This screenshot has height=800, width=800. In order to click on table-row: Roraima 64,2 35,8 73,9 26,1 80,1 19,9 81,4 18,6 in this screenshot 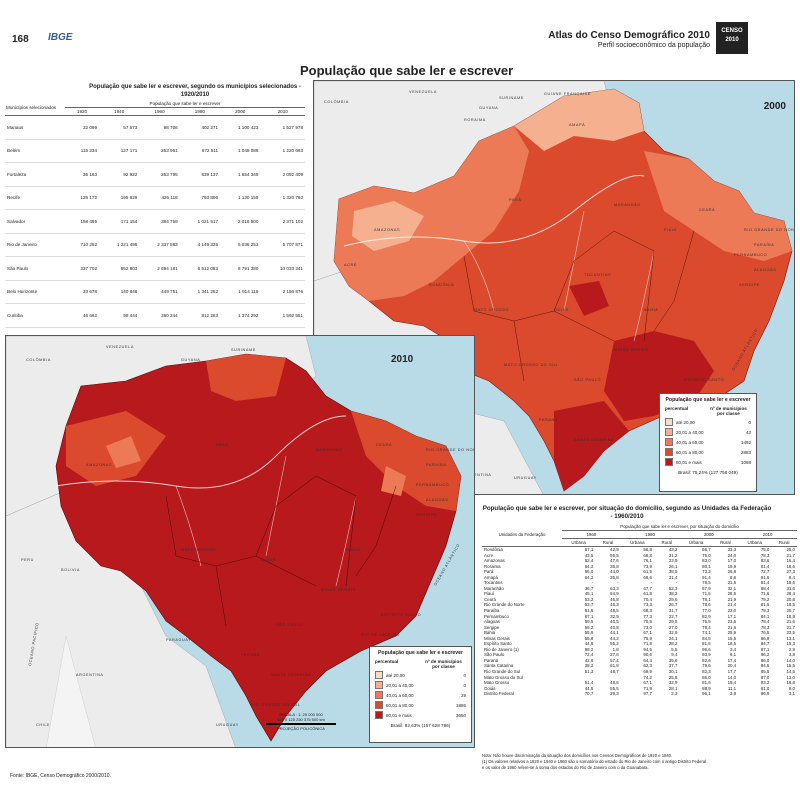, I will do `click(639, 567)`.